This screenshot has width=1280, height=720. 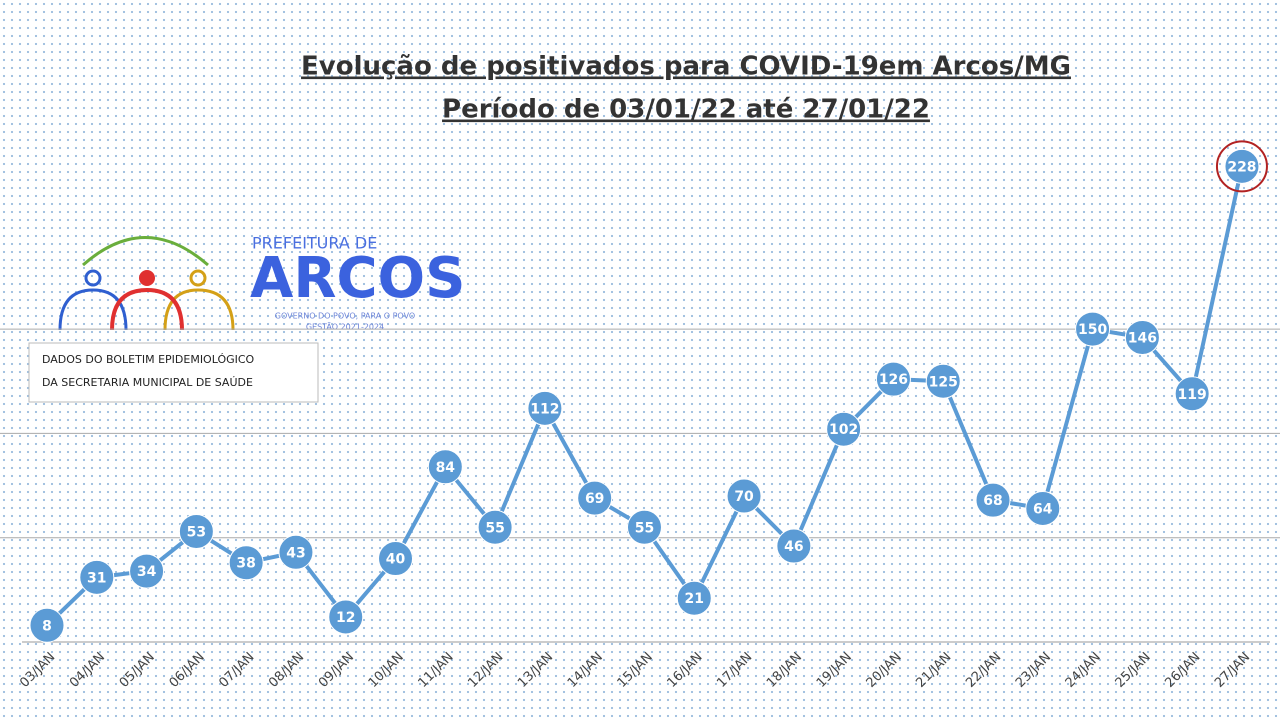 What do you see at coordinates (37, 670) in the screenshot?
I see `x-tick-label: 03/JAN` at bounding box center [37, 670].